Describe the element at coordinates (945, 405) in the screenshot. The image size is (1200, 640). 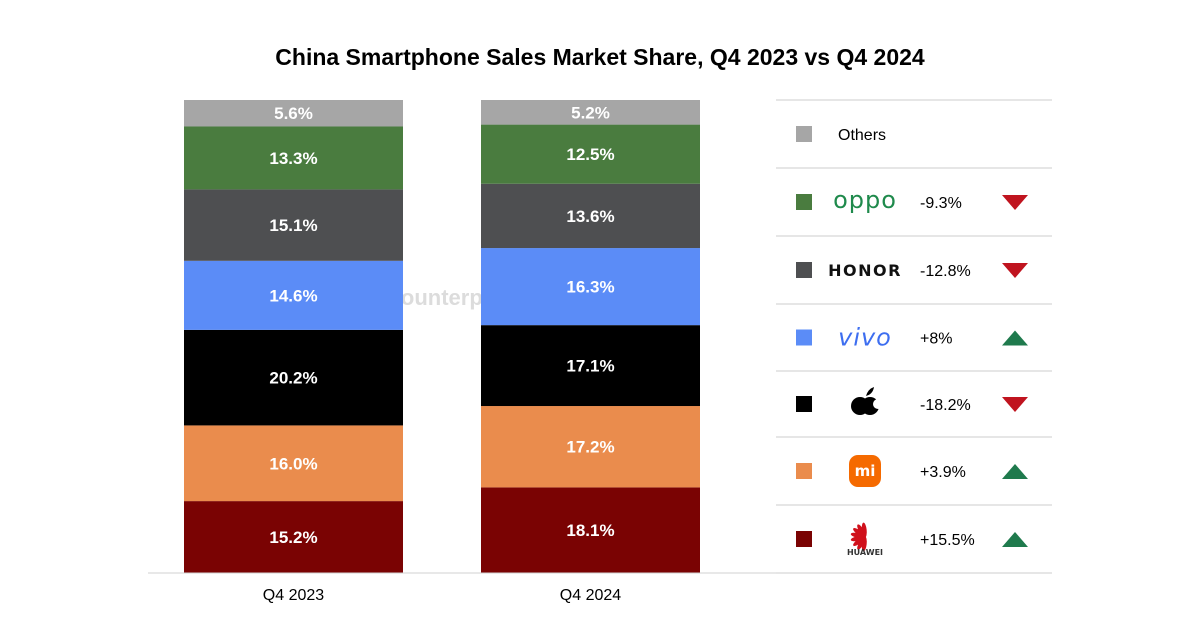
I see `legend-yoy-apple: -18.2%` at that location.